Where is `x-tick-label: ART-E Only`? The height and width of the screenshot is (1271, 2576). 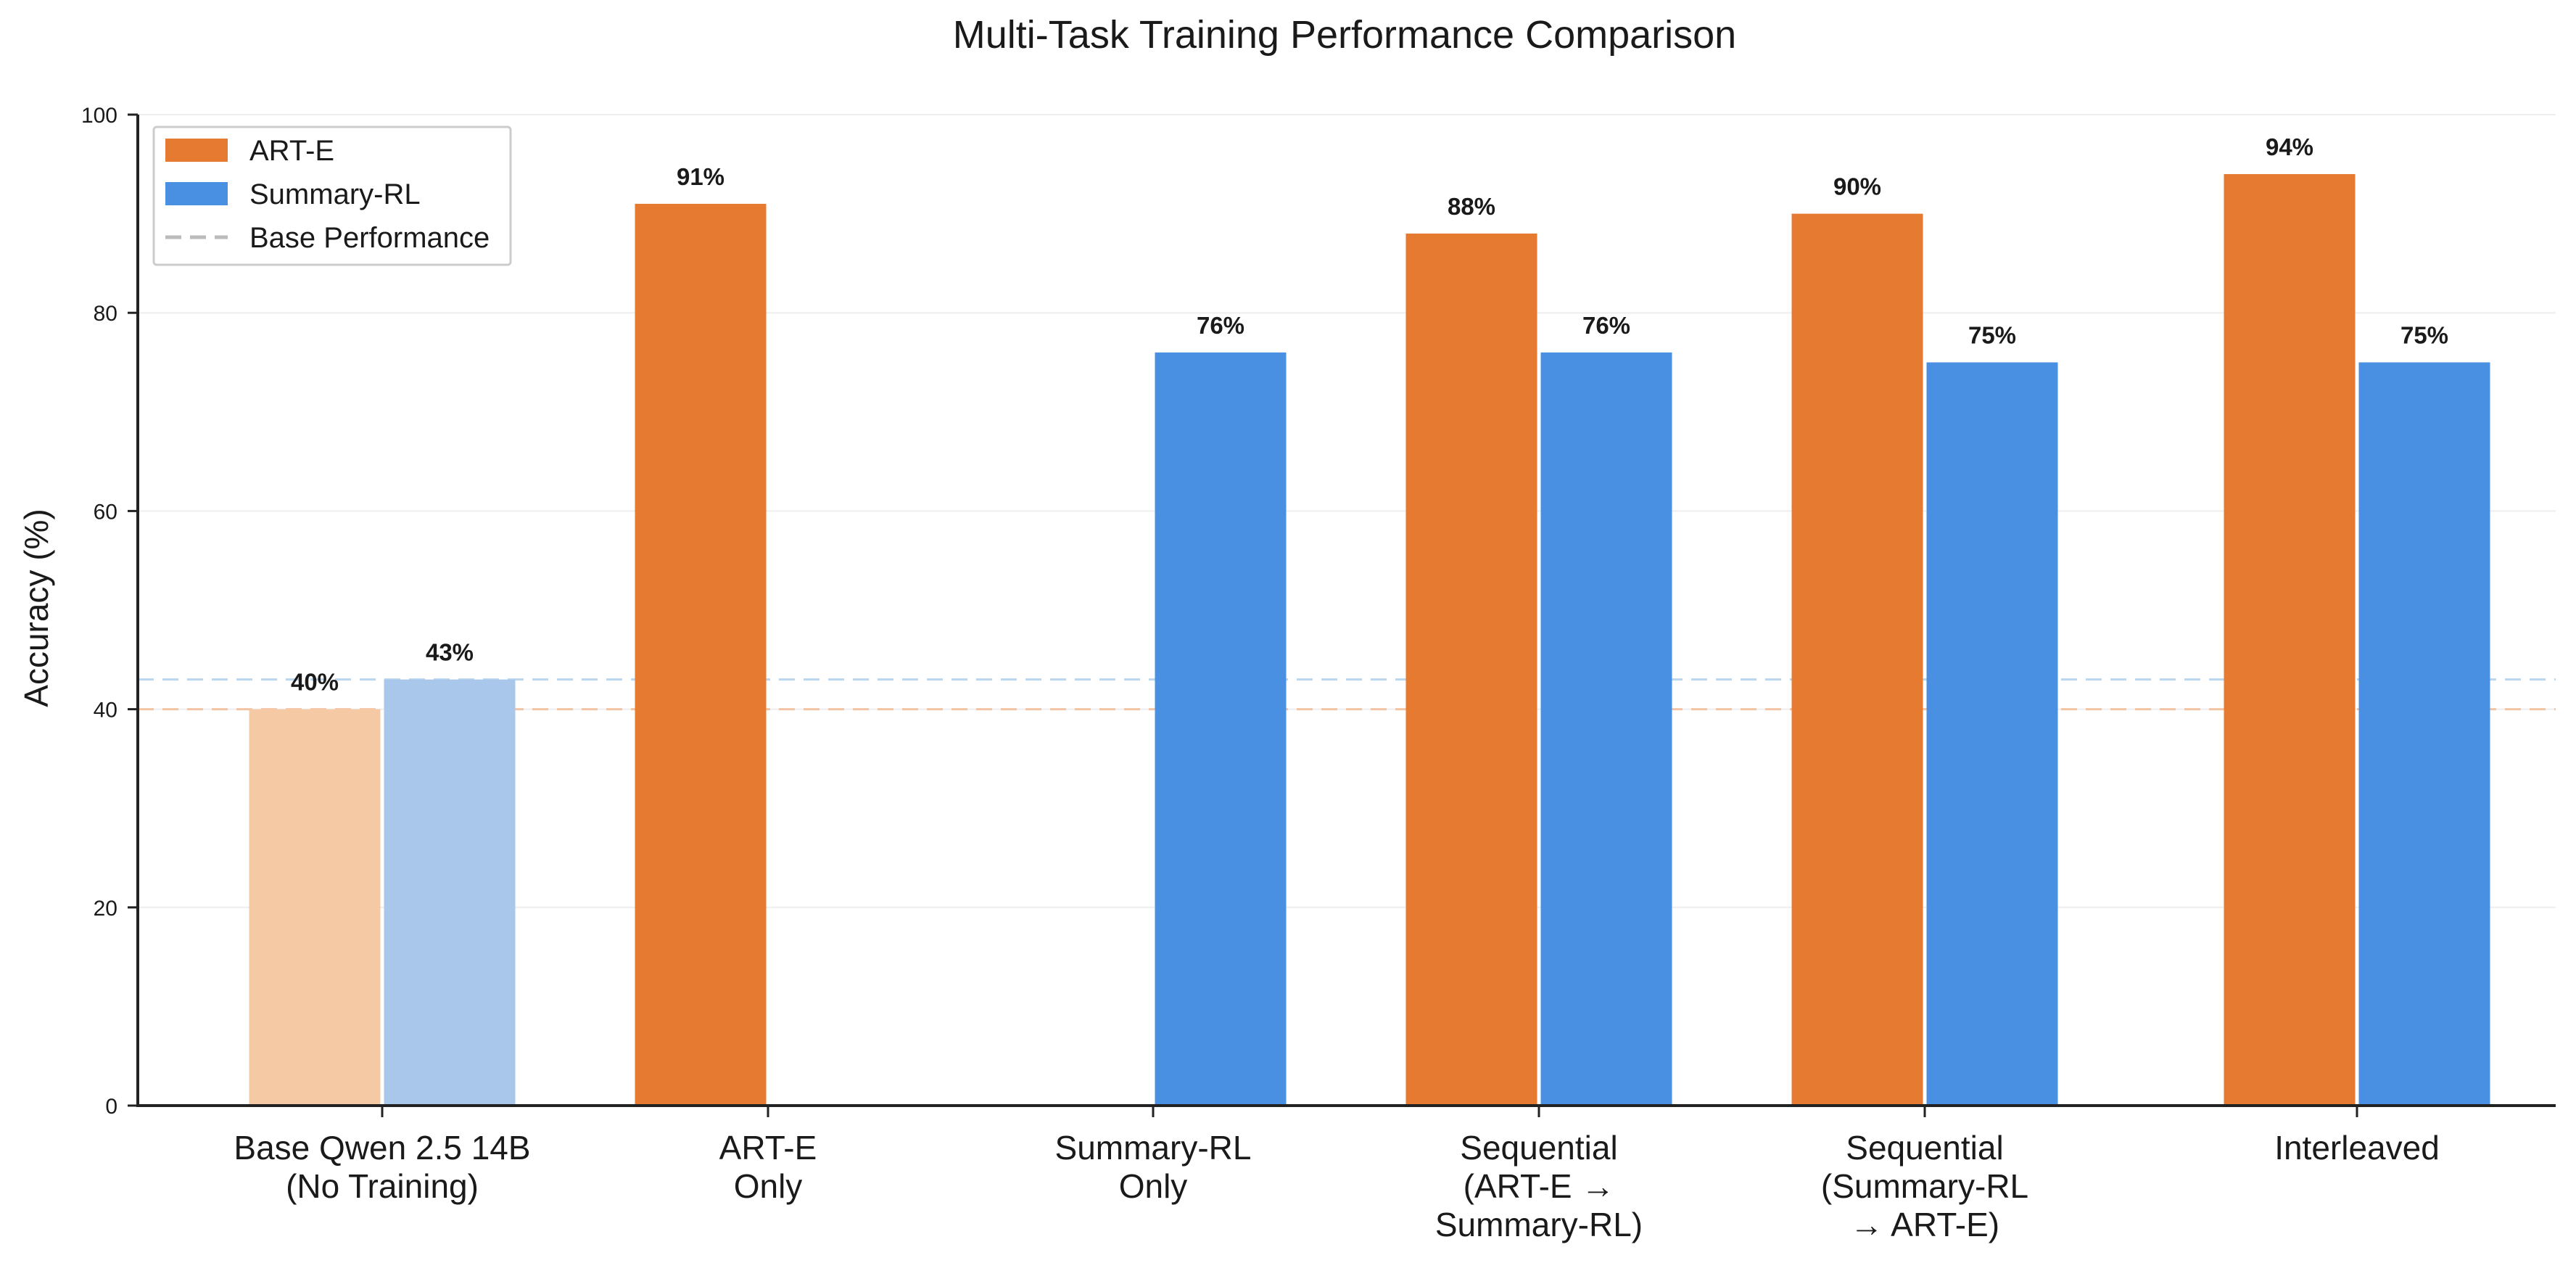
x-tick-label: ART-E Only is located at coordinates (768, 1167).